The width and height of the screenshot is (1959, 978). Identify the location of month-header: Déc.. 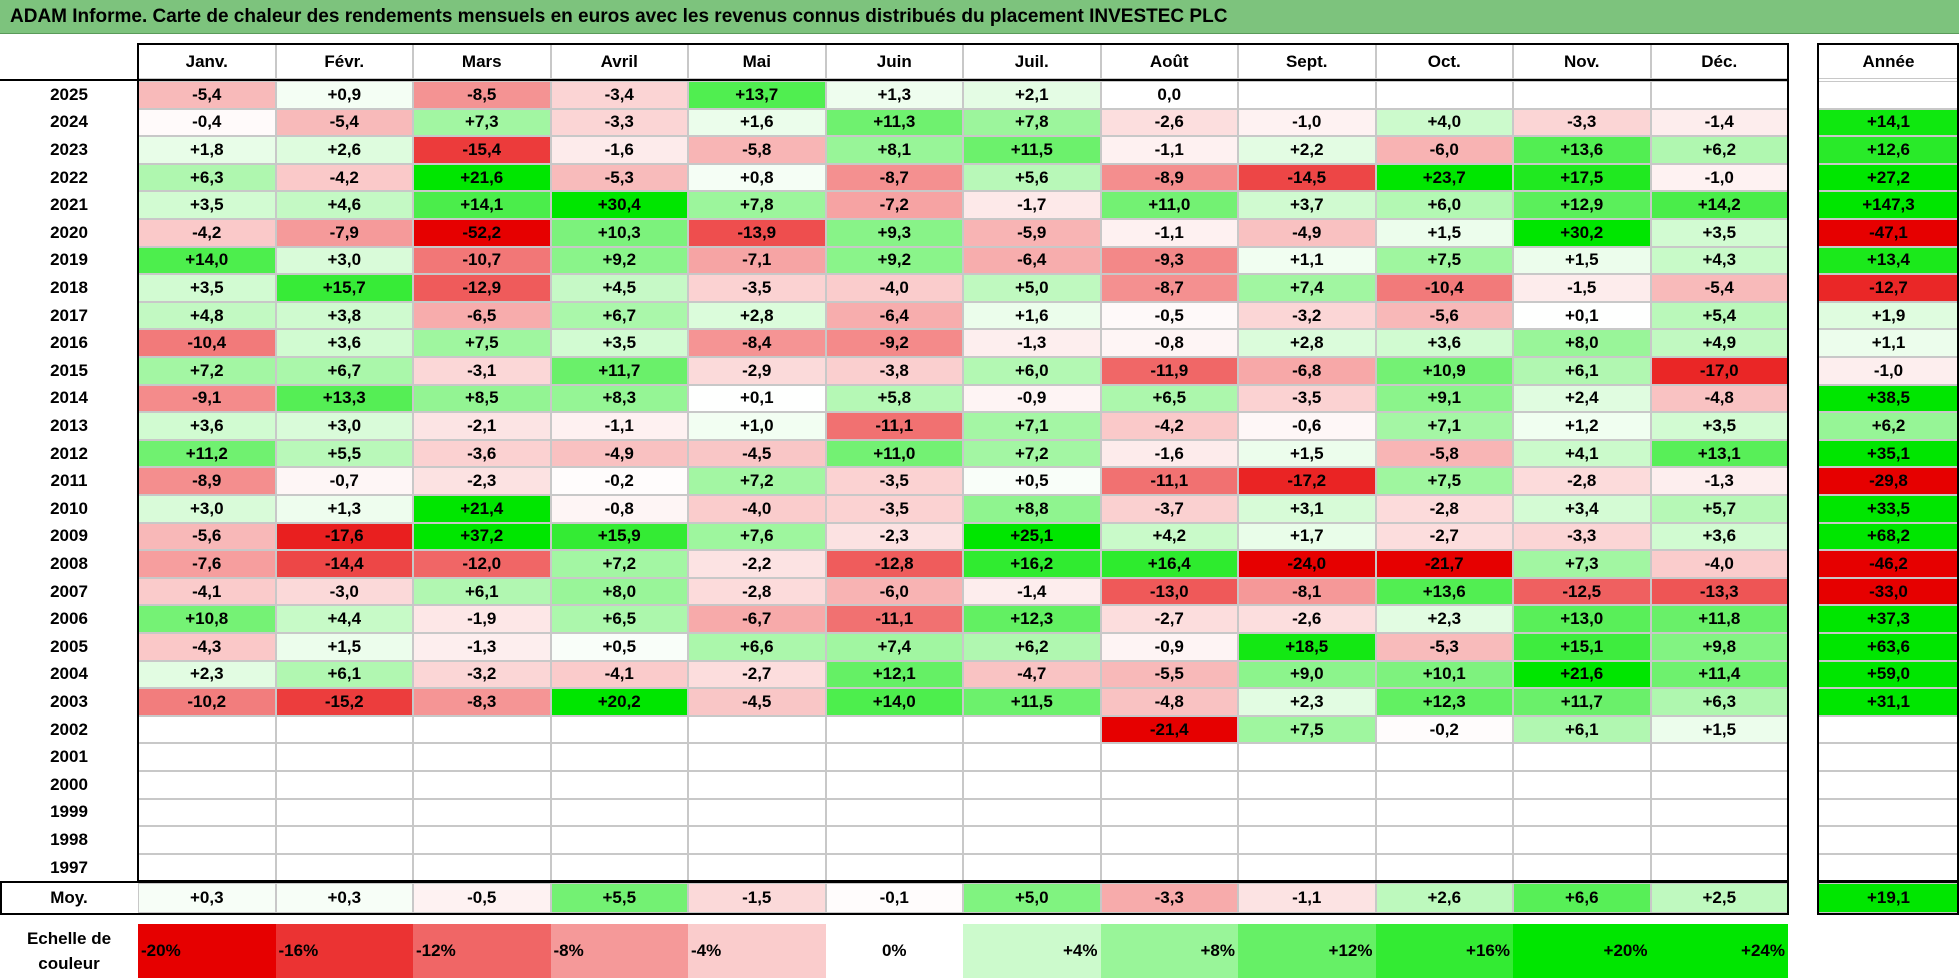
(1719, 61).